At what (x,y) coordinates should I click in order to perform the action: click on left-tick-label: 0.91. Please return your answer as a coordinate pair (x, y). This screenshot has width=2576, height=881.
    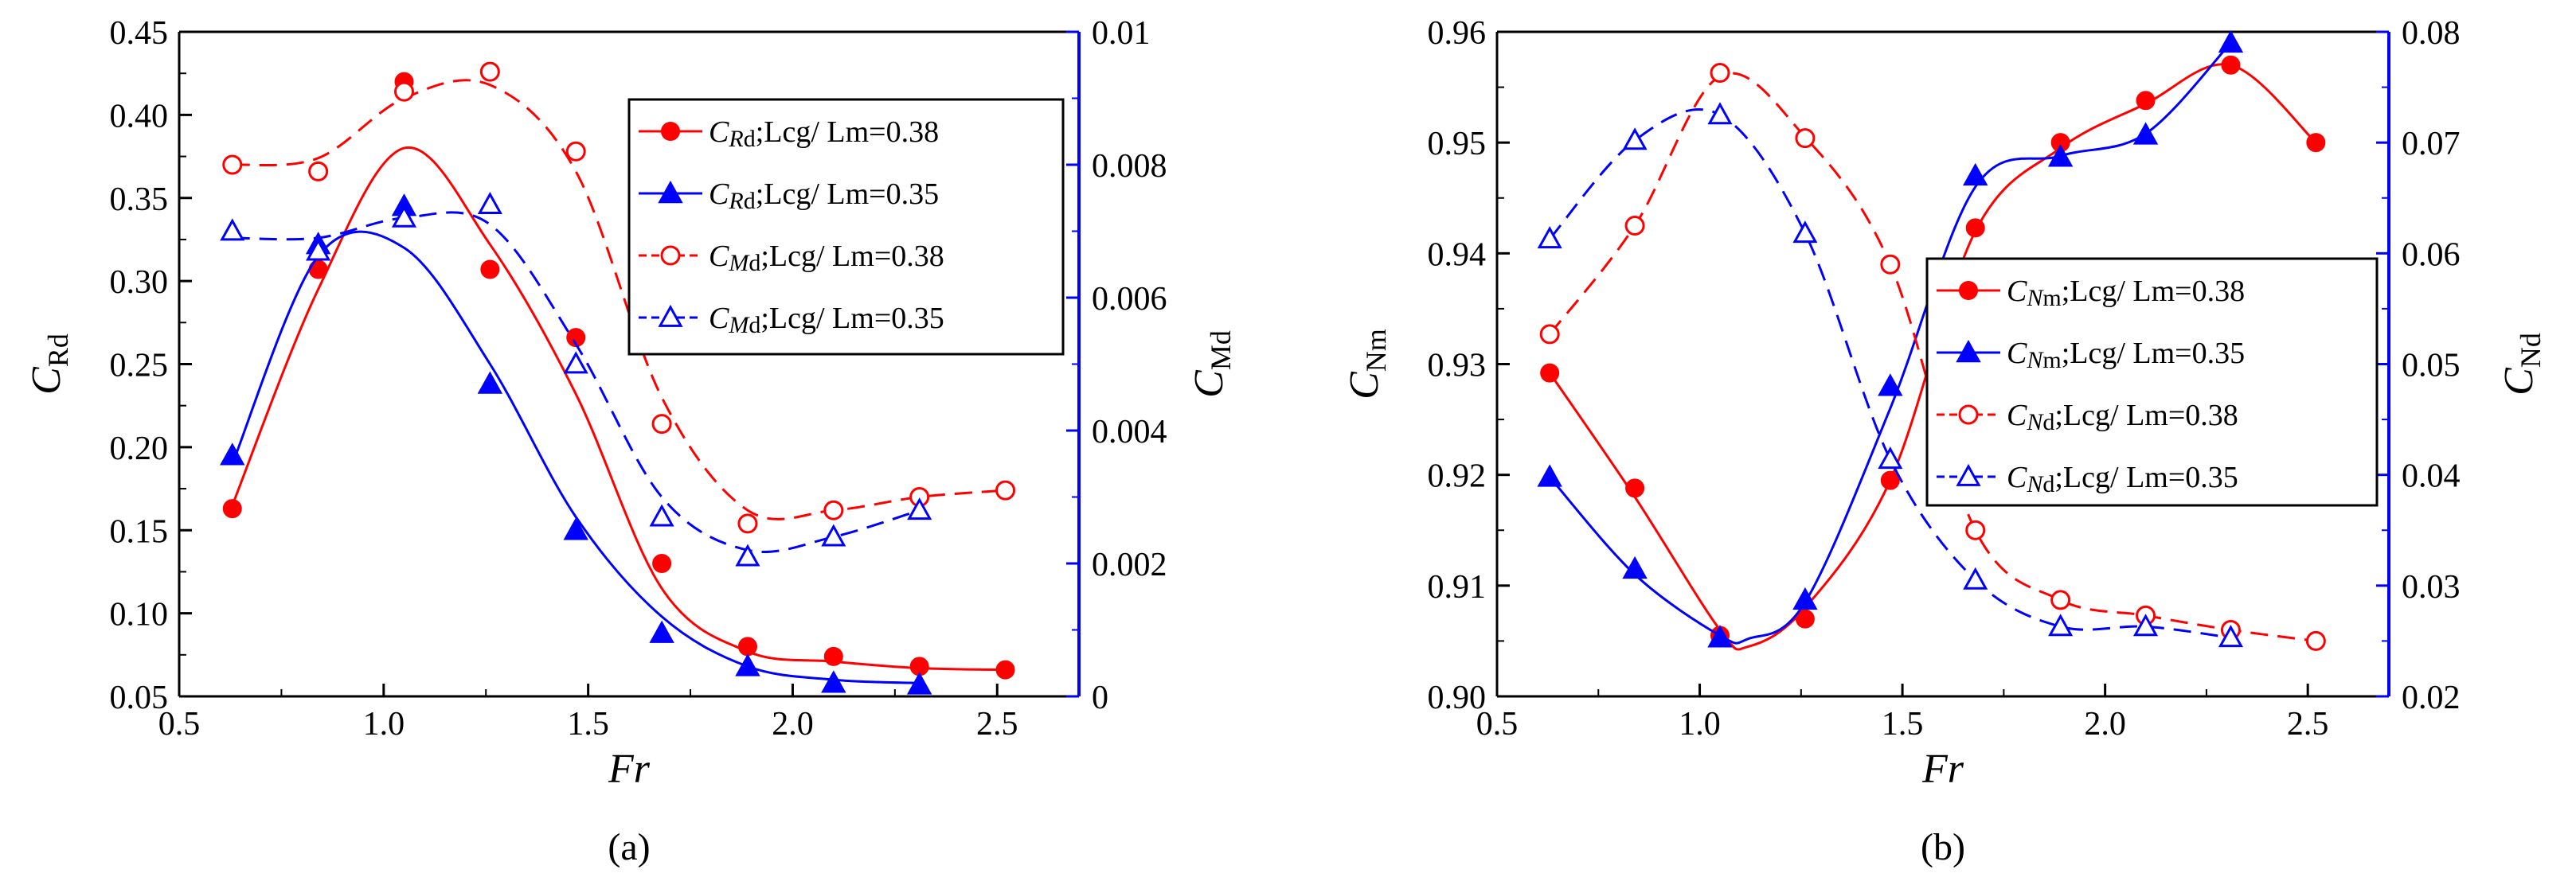
    Looking at the image, I should click on (1457, 587).